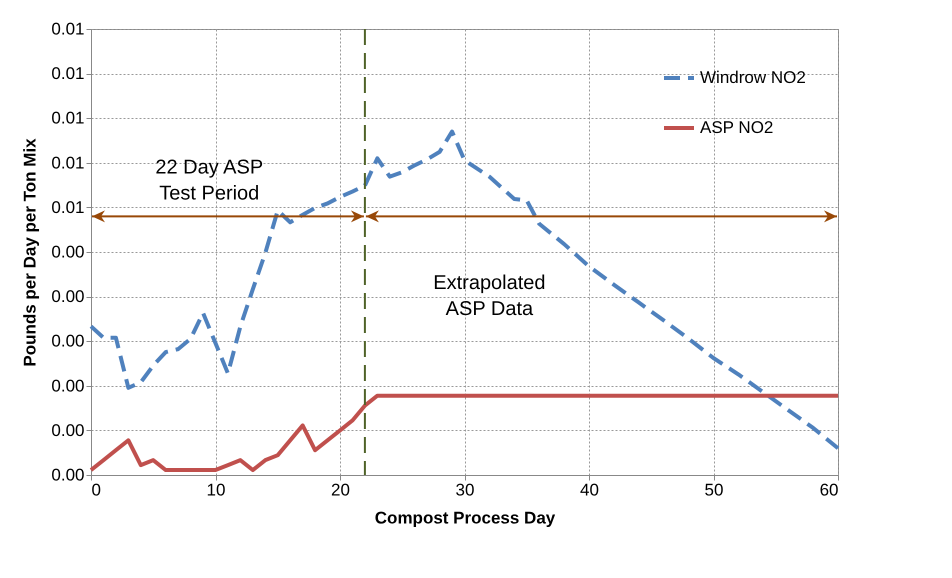 Image resolution: width=952 pixels, height=578 pixels. What do you see at coordinates (30, 252) in the screenshot?
I see `y-axis-title: Pounds per Day per Ton Mix` at bounding box center [30, 252].